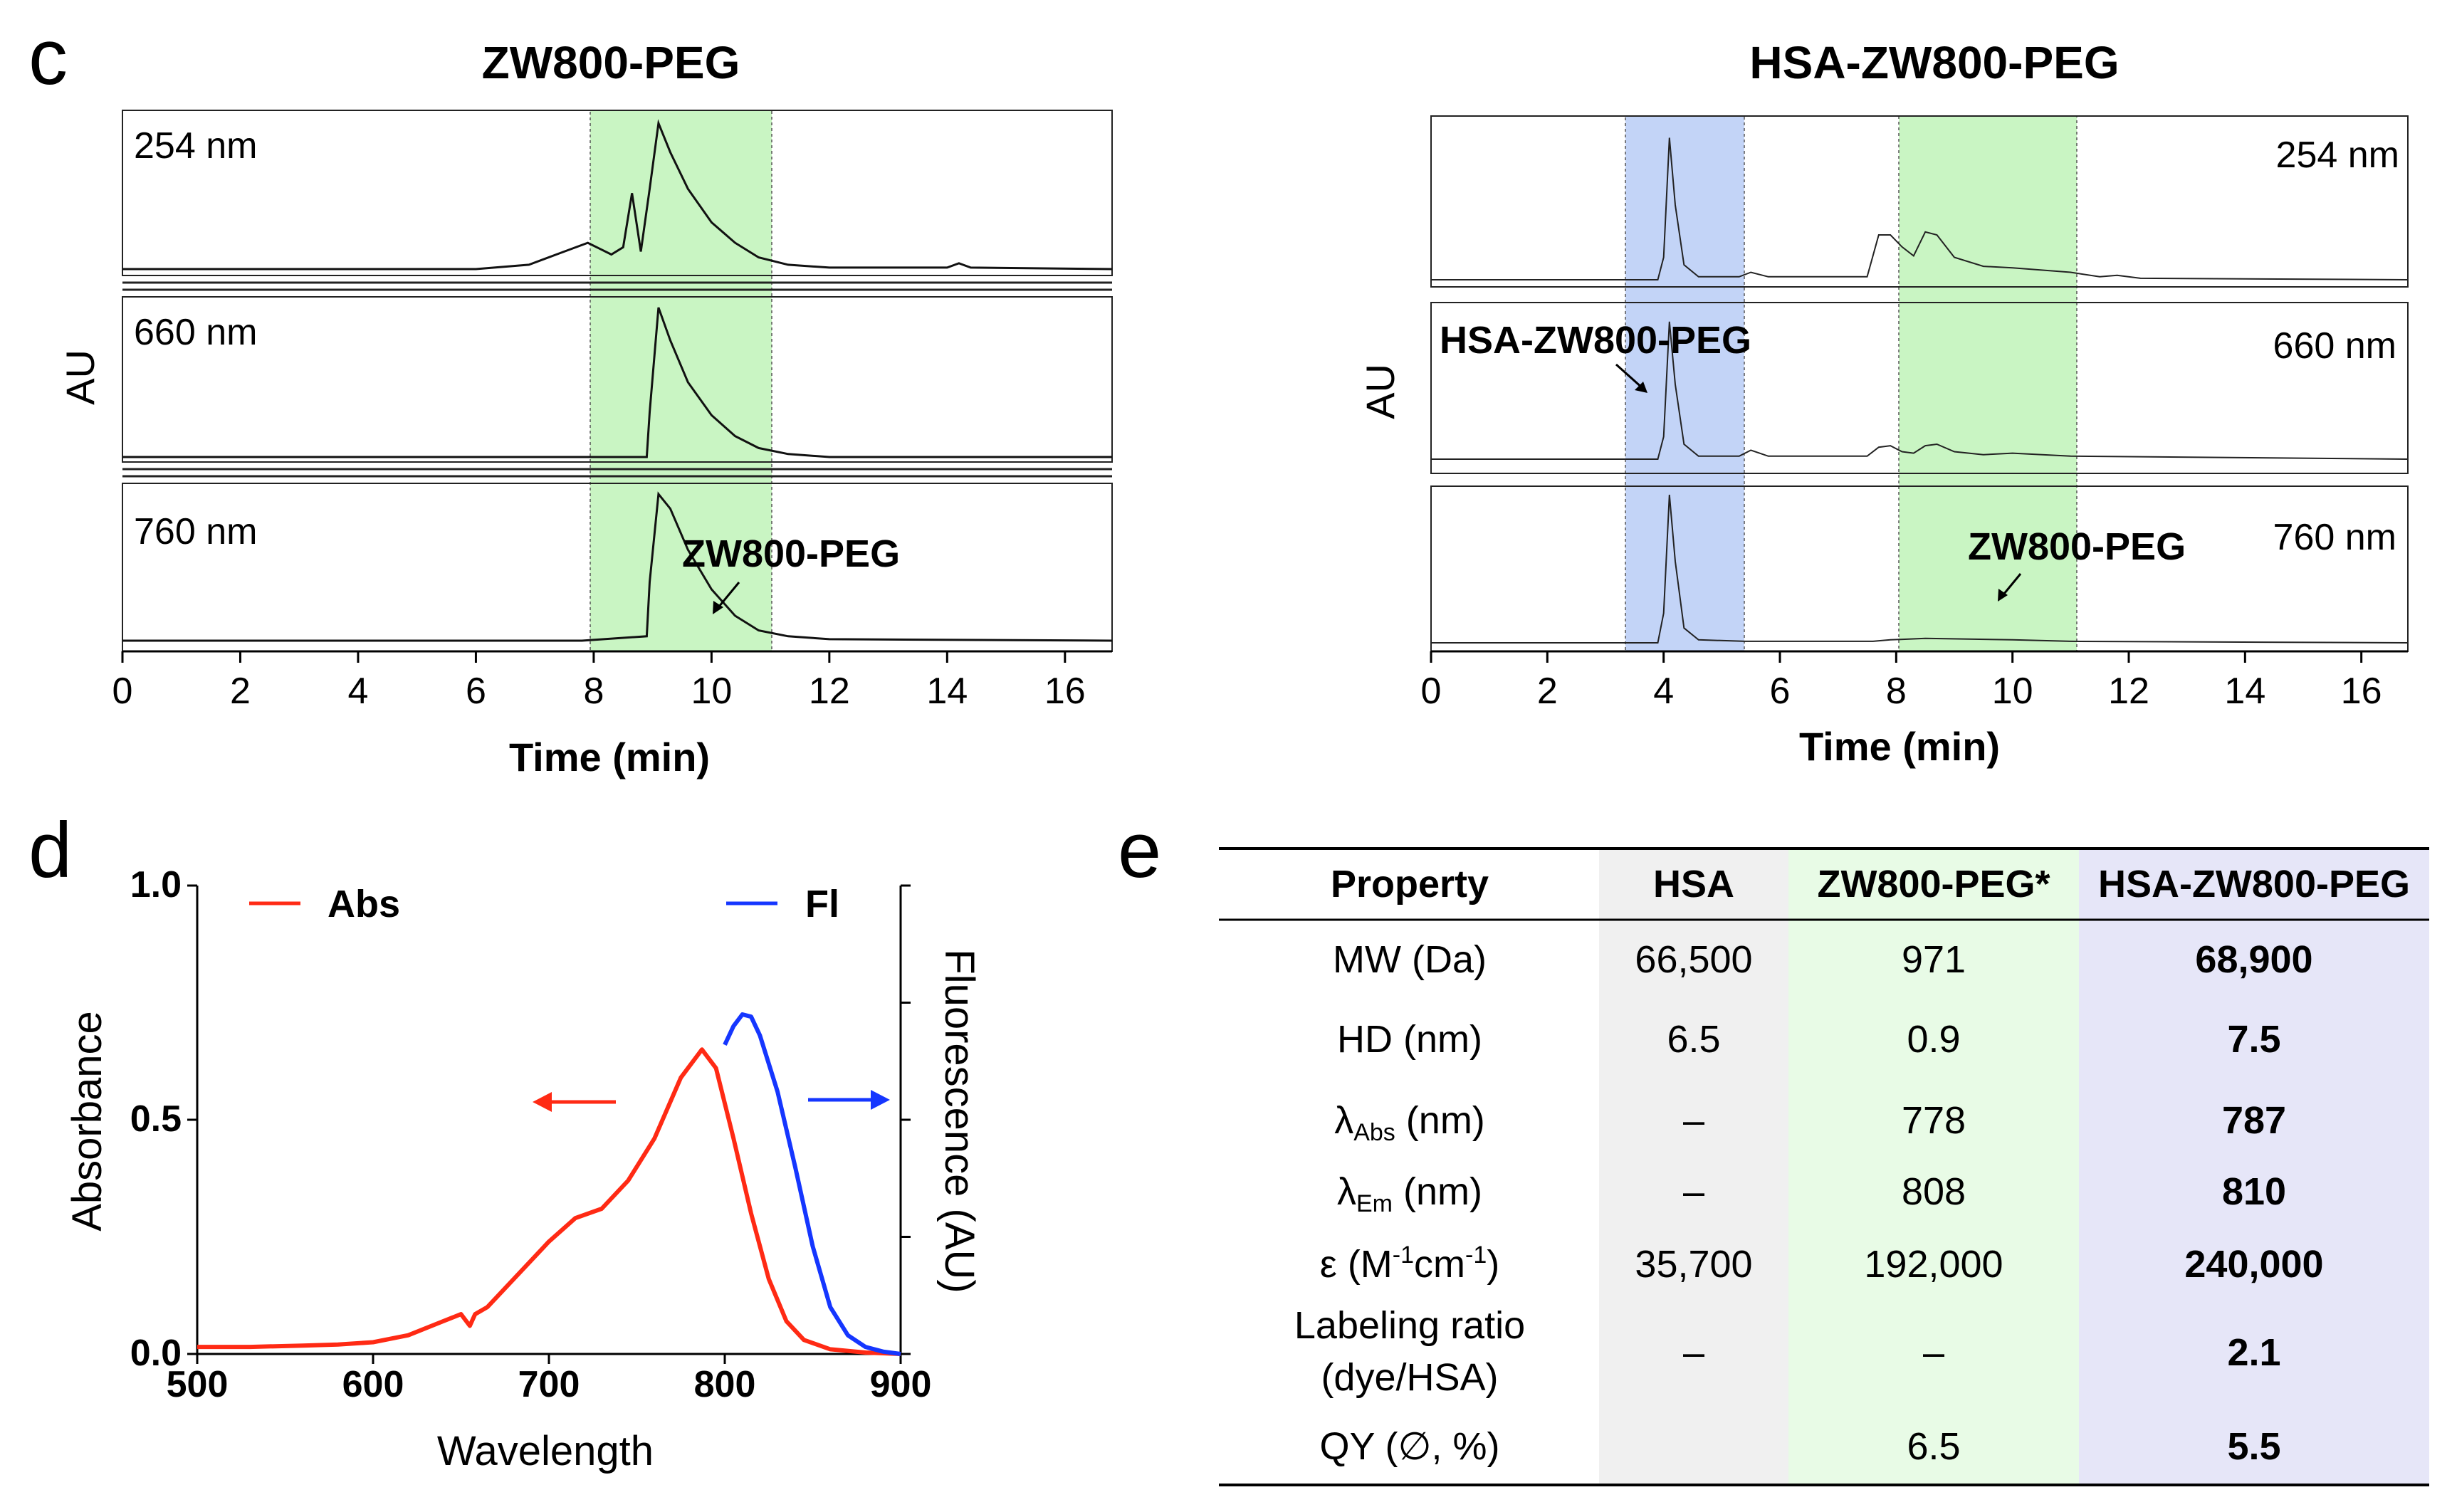  I want to click on property-sub: Abs, so click(1374, 1132).